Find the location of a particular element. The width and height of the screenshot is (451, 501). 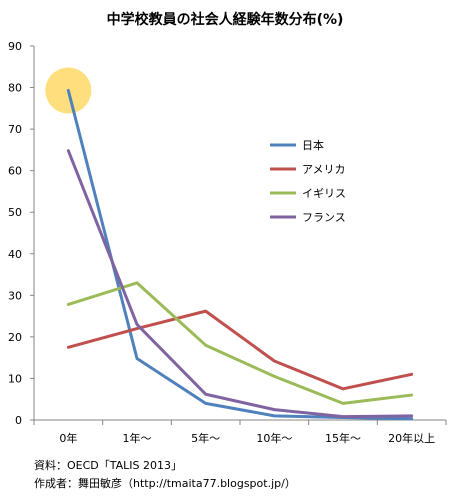

y-tick-label: 50 is located at coordinates (15, 212).